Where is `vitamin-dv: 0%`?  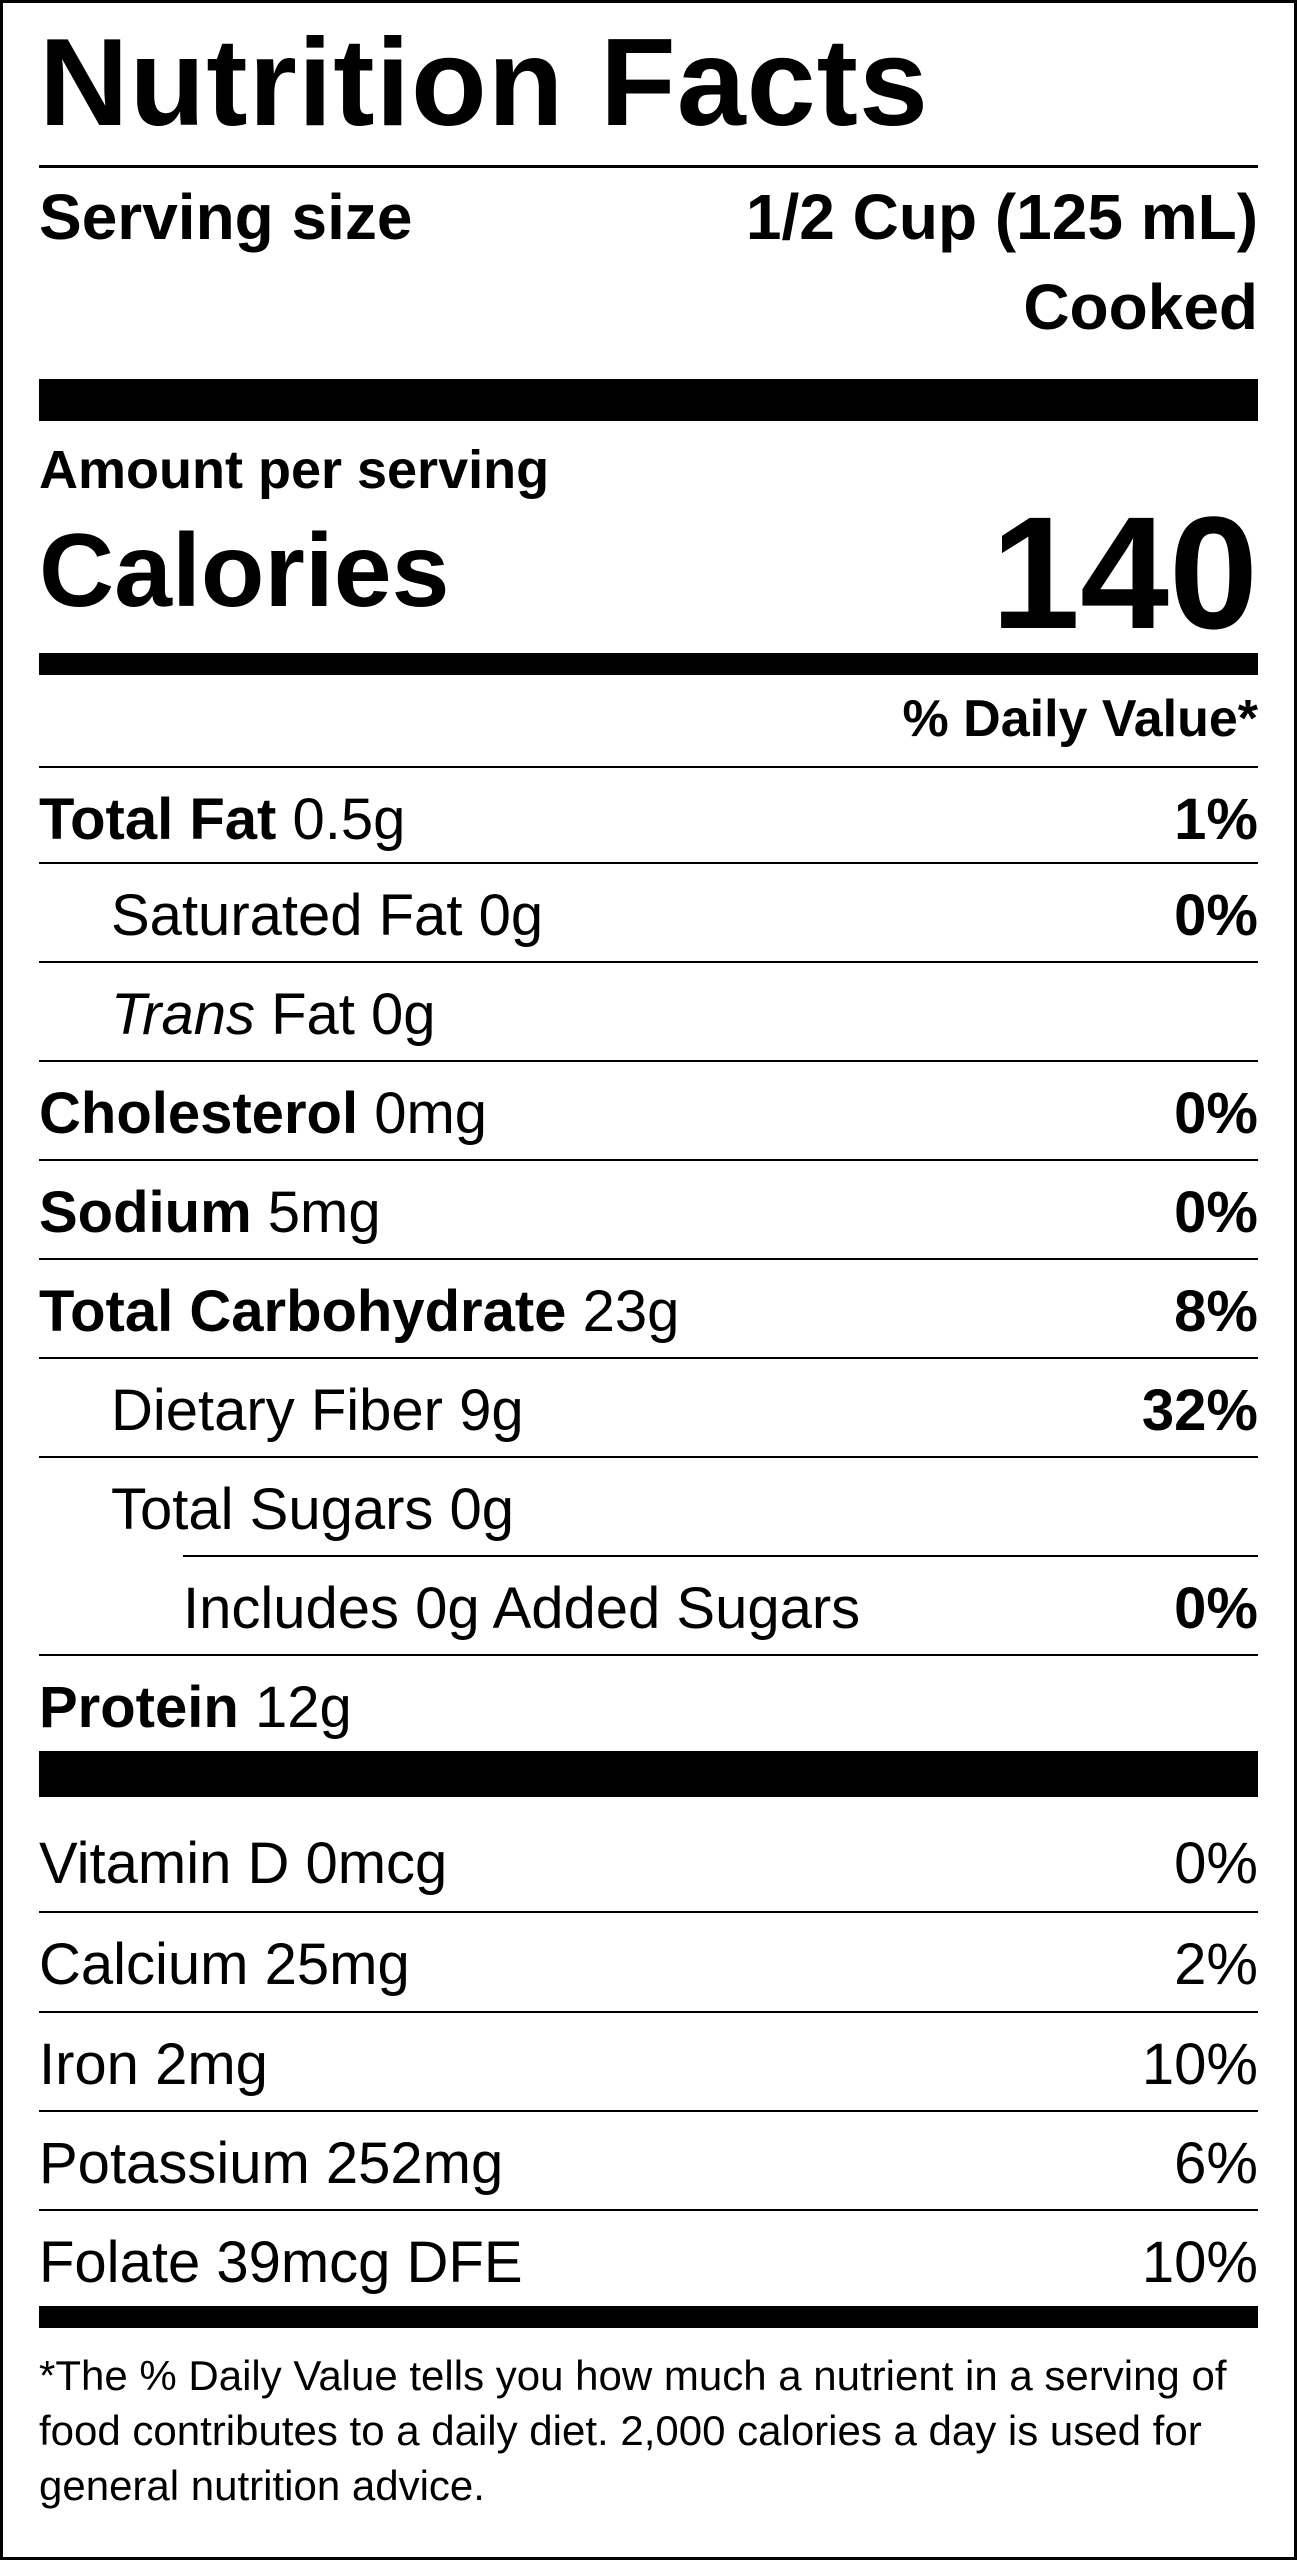
vitamin-dv: 0% is located at coordinates (1216, 1863).